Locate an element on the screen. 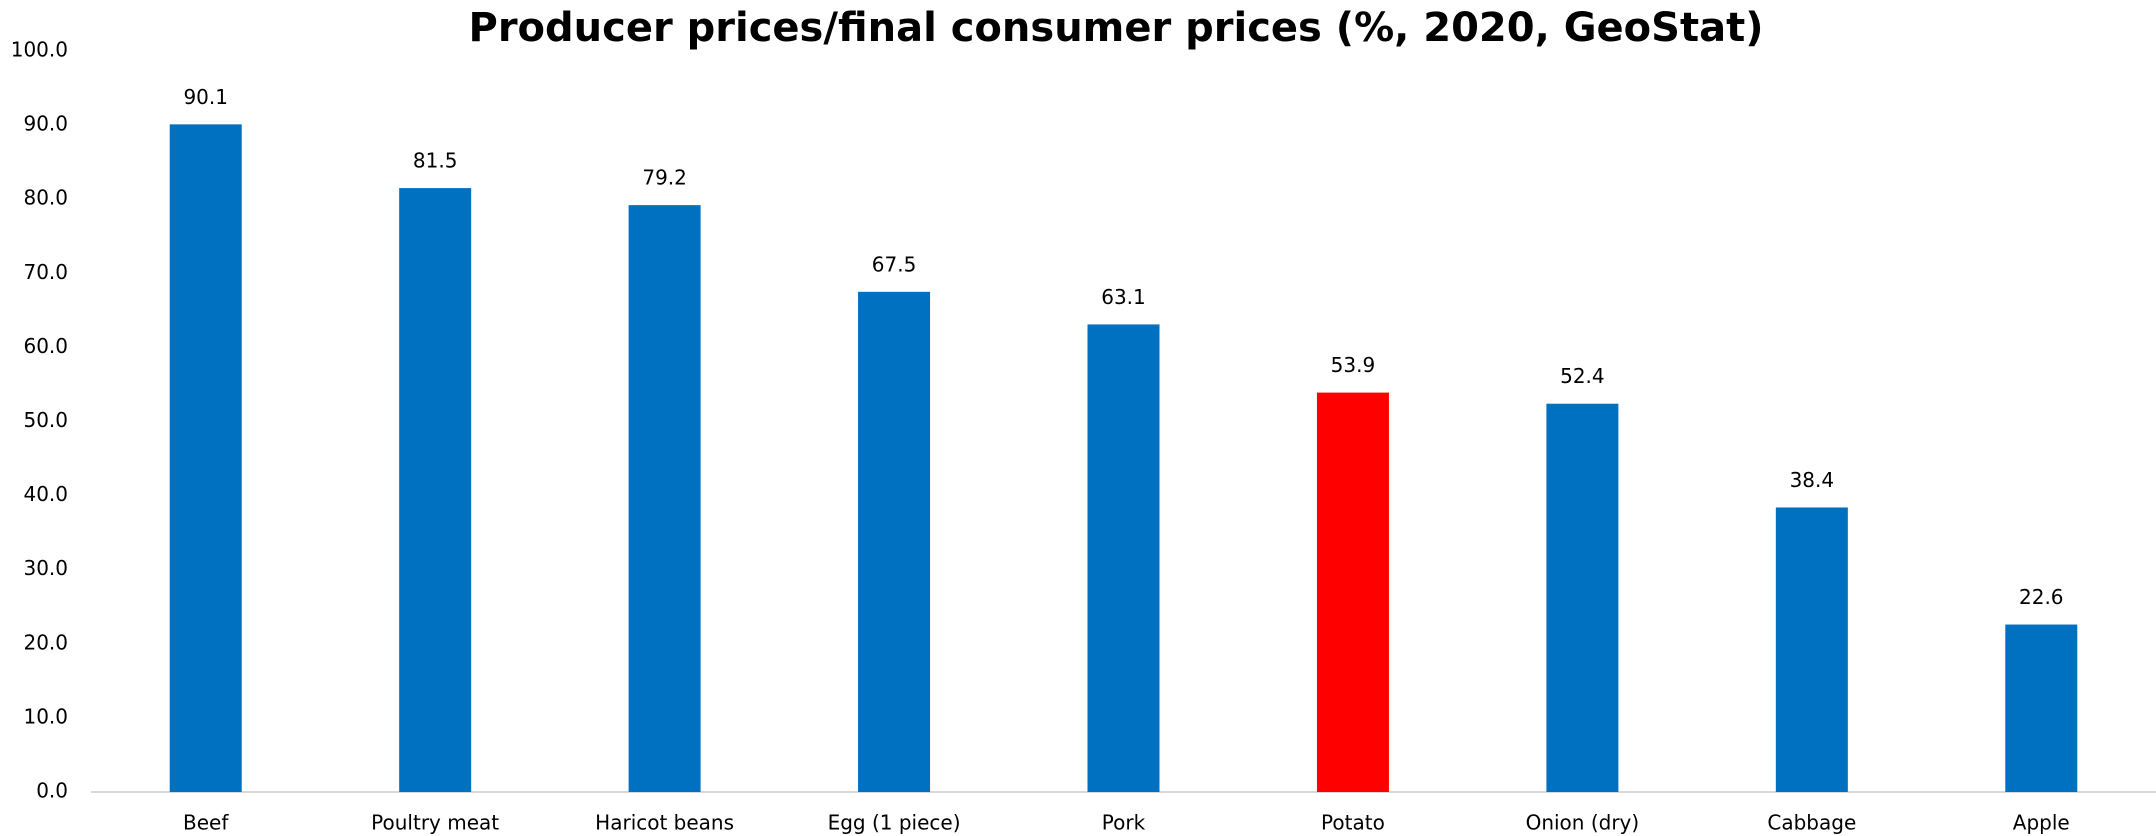 This screenshot has width=2156, height=836. x-tick-label: Beef is located at coordinates (206, 823).